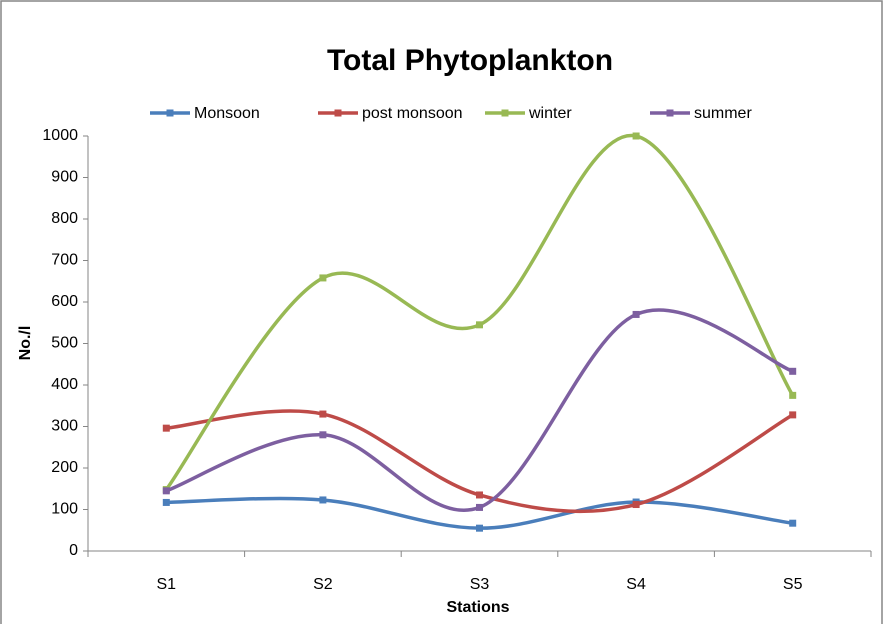 The height and width of the screenshot is (624, 883). What do you see at coordinates (64, 384) in the screenshot?
I see `y-tick-label: 400` at bounding box center [64, 384].